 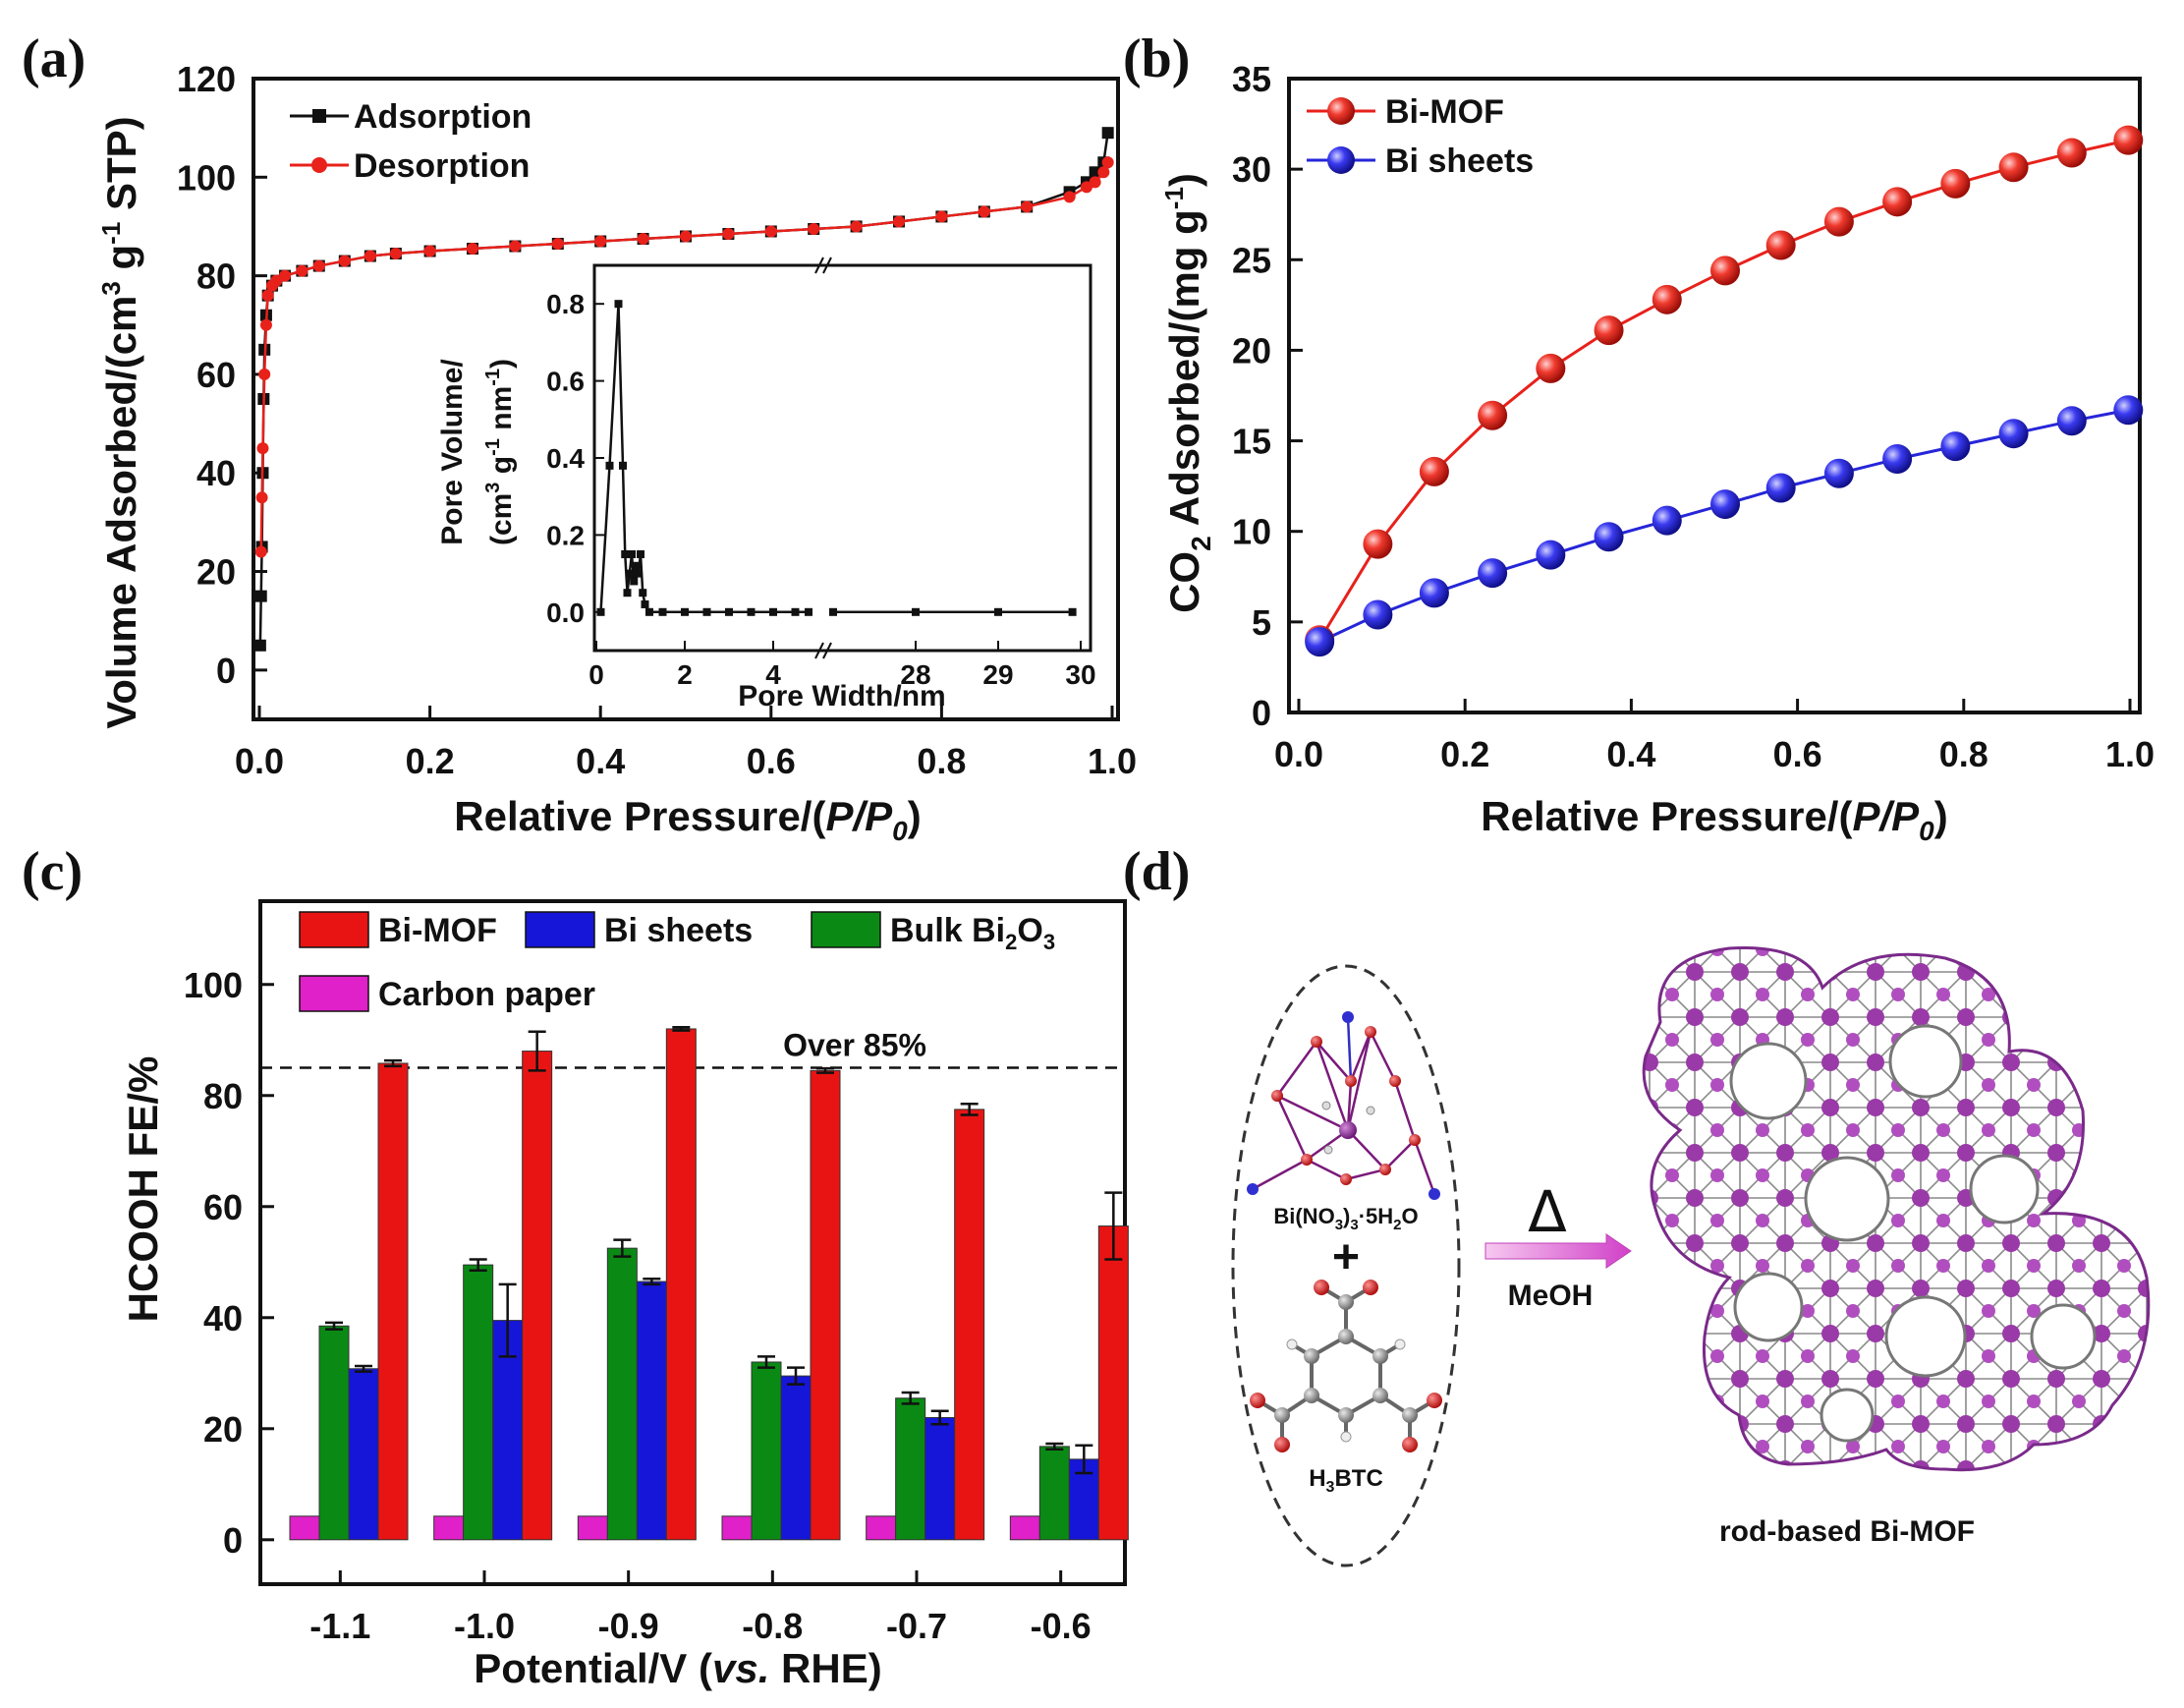 What do you see at coordinates (565, 382) in the screenshot?
I see `inset-y-tick-label: 0.6` at bounding box center [565, 382].